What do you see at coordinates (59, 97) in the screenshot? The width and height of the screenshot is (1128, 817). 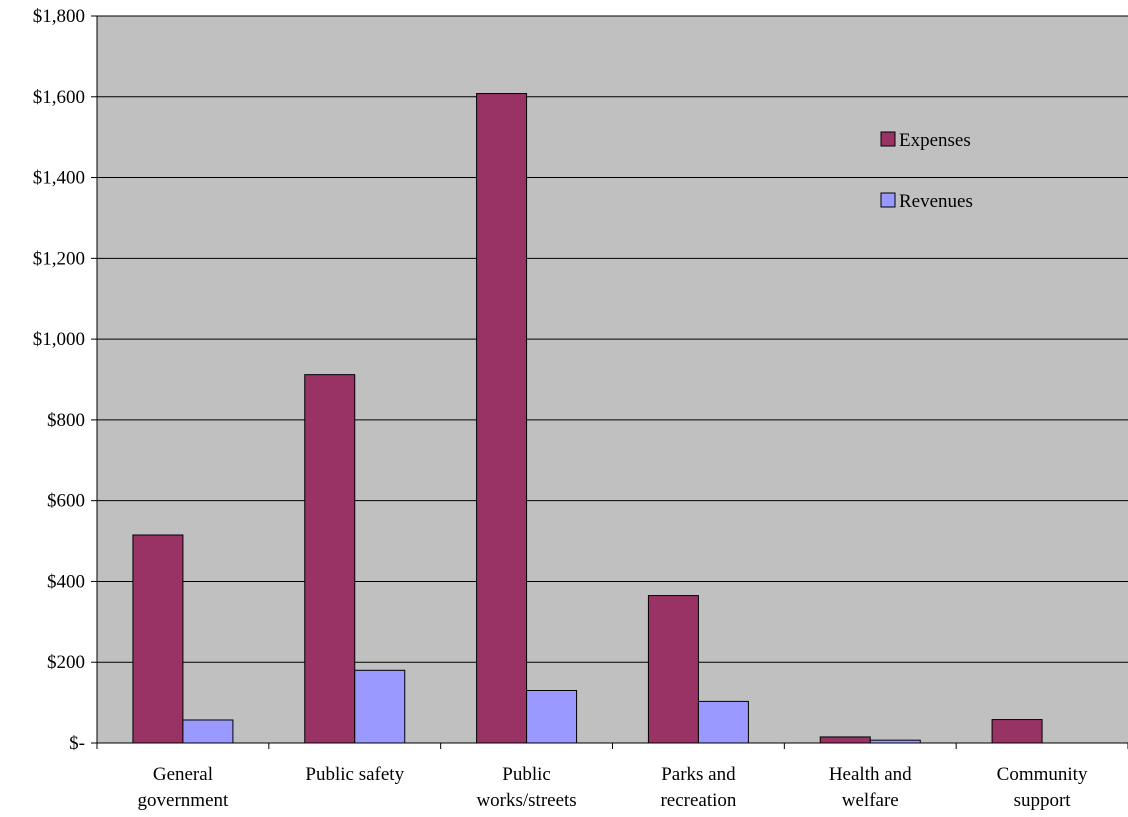 I see `y-tick-label: $1,600` at bounding box center [59, 97].